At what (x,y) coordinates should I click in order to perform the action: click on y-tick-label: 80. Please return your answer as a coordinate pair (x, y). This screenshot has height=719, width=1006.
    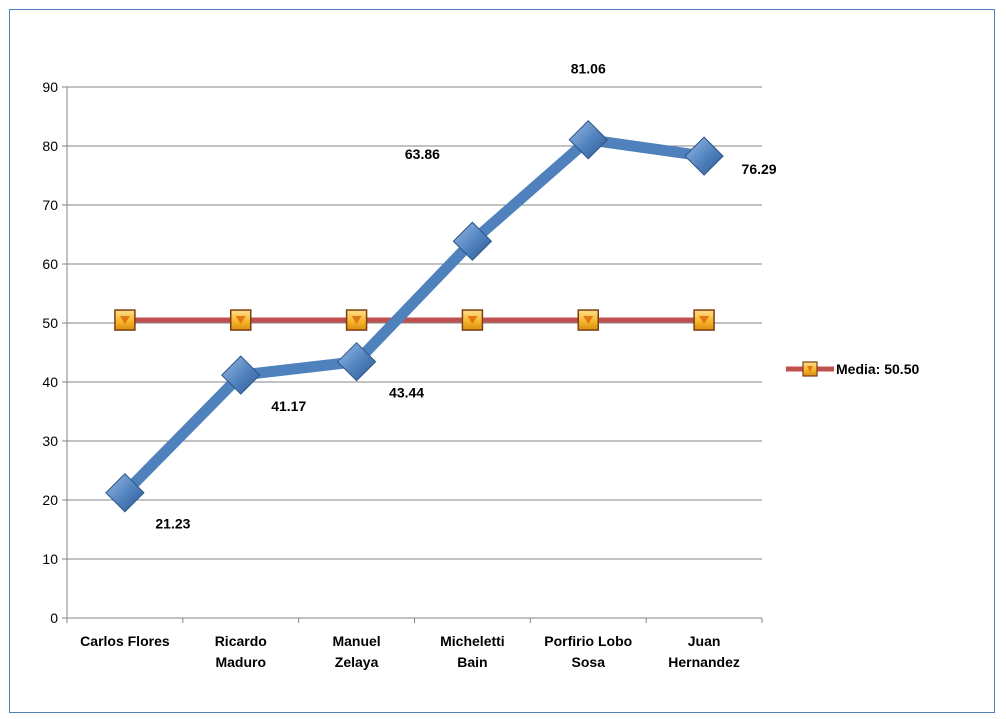
    Looking at the image, I should click on (50, 146).